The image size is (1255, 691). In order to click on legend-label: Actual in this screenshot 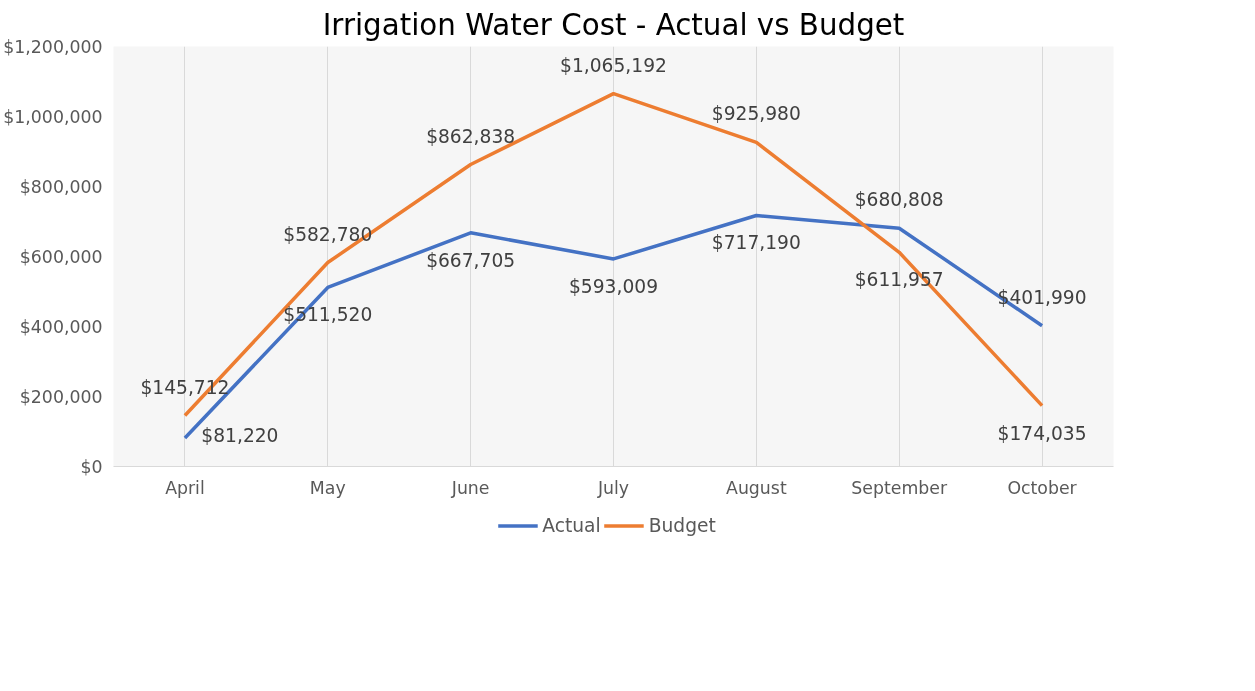, I will do `click(571, 525)`.